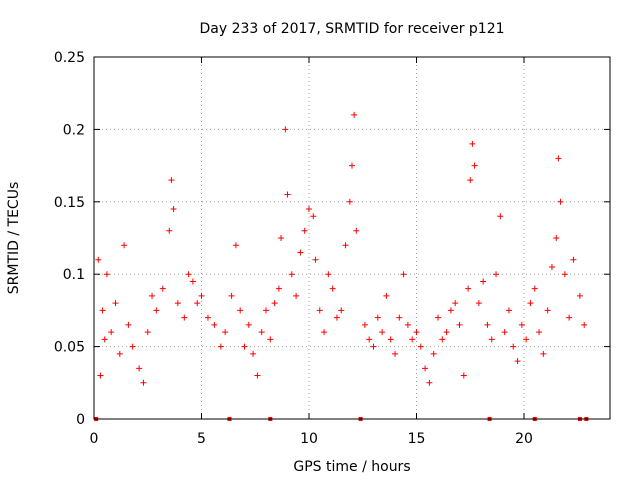 The width and height of the screenshot is (640, 485). Describe the element at coordinates (309, 439) in the screenshot. I see `x-tick-label: 10` at that location.